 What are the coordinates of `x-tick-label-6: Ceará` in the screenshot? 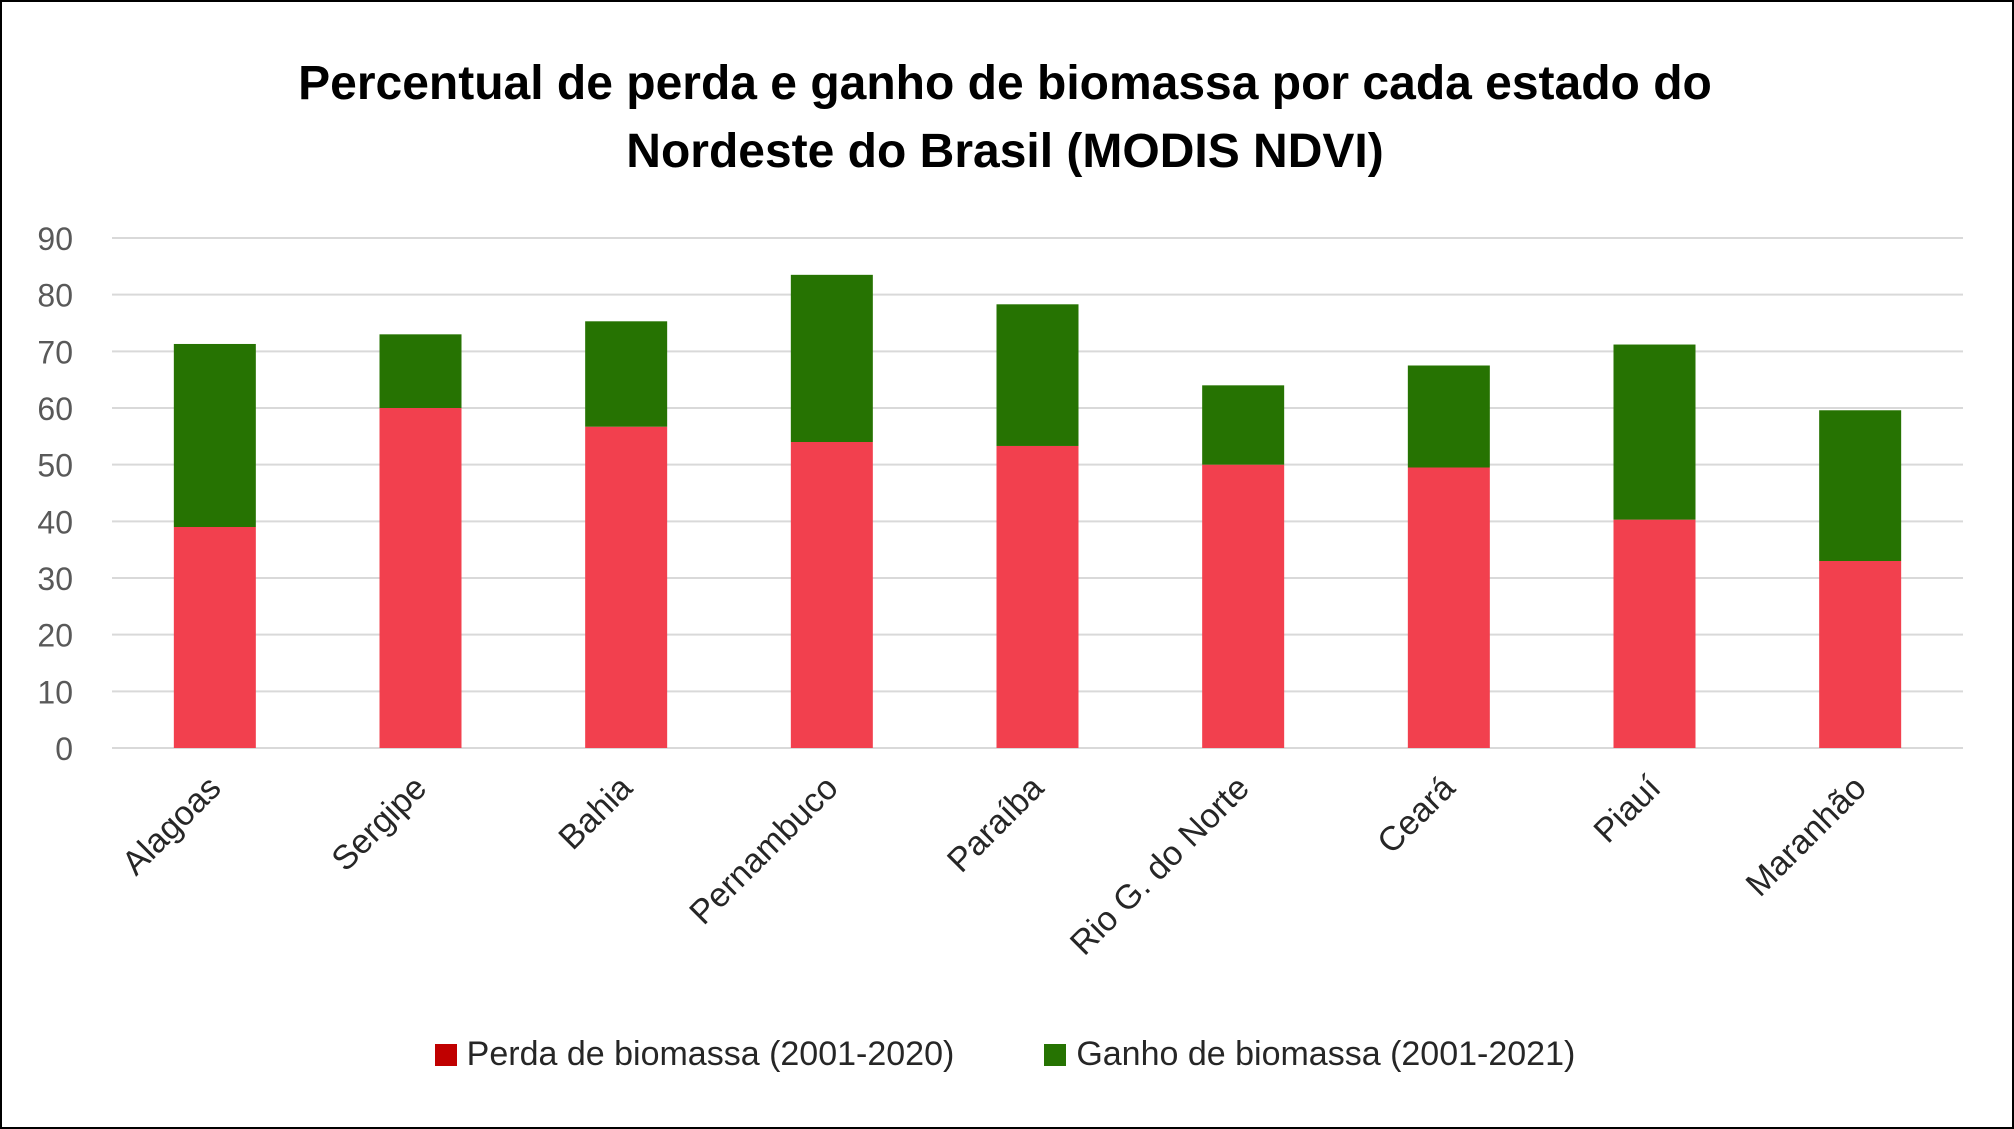 It's located at (1416, 815).